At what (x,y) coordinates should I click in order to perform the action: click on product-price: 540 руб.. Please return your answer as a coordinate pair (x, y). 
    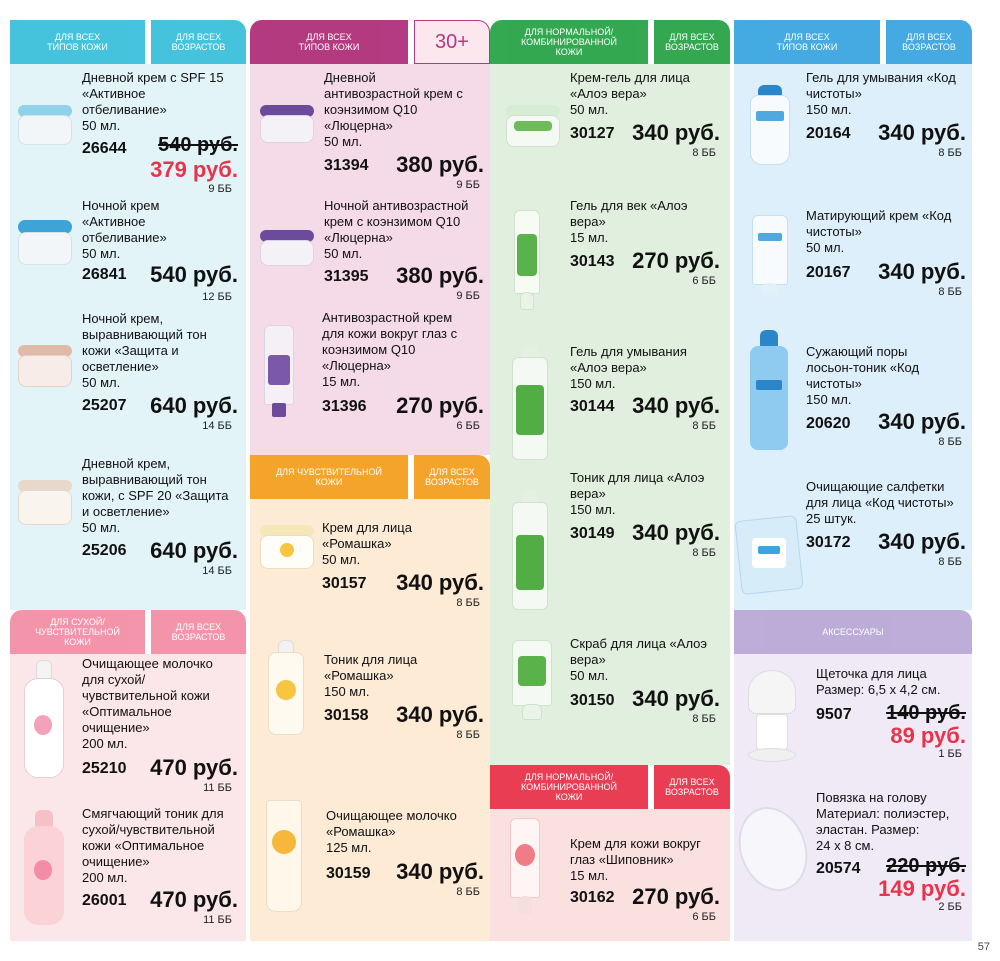
    Looking at the image, I should click on (194, 274).